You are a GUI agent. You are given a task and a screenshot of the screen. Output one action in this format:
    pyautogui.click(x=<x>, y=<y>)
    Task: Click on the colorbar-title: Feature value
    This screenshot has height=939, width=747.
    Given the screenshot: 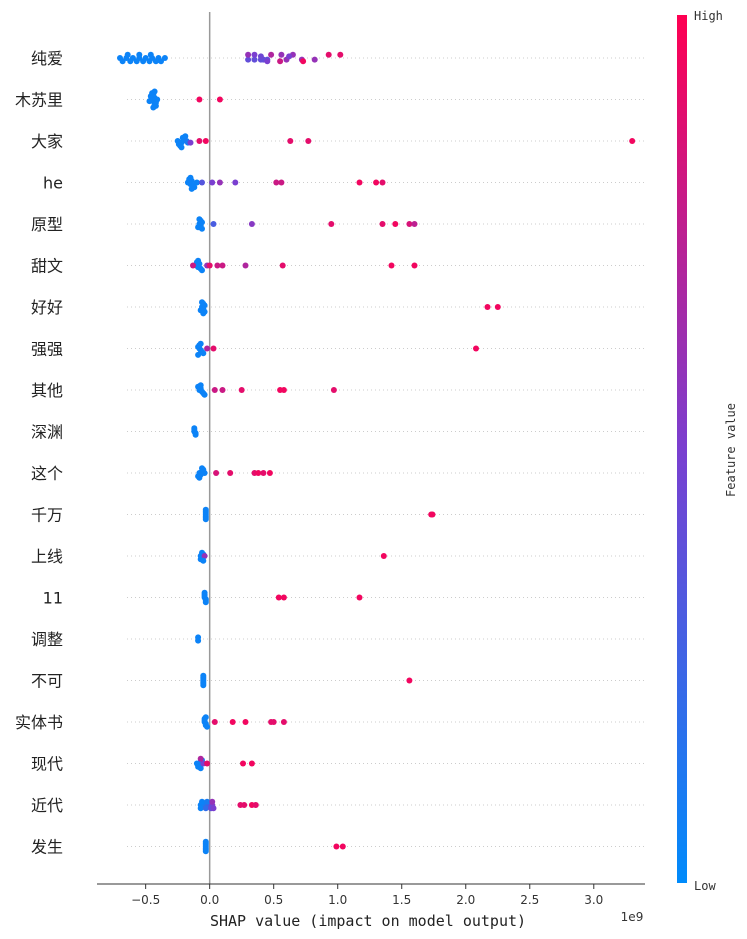 What is the action you would take?
    pyautogui.click(x=731, y=450)
    